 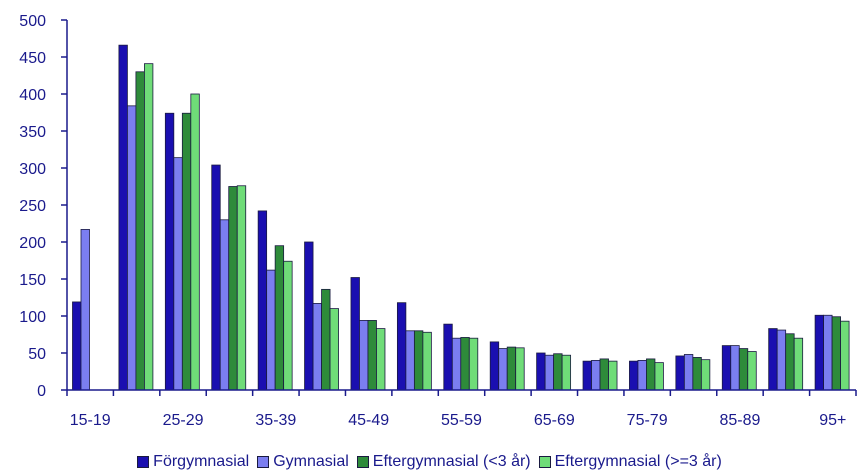 What do you see at coordinates (832, 420) in the screenshot?
I see `x-tick-label-95+: 95+` at bounding box center [832, 420].